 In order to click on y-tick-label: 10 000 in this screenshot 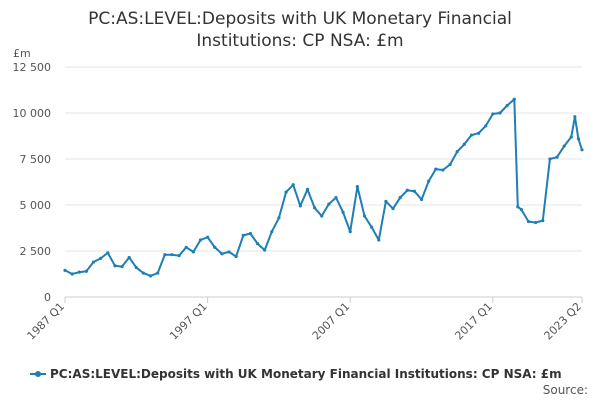, I will do `click(32, 113)`.